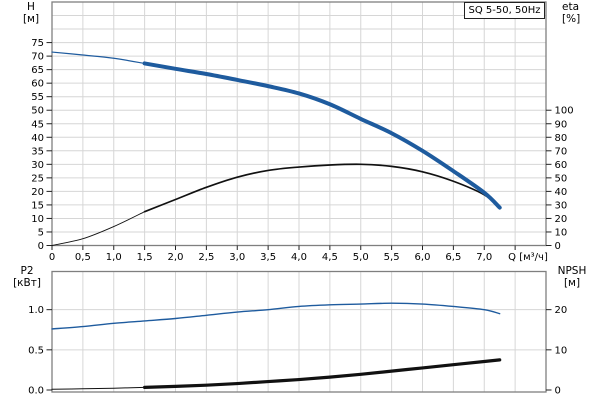 Image resolution: width=600 pixels, height=400 pixels. Describe the element at coordinates (504, 10) in the screenshot. I see `pump-model-badge: SQ 5-50, 50Hz` at that location.